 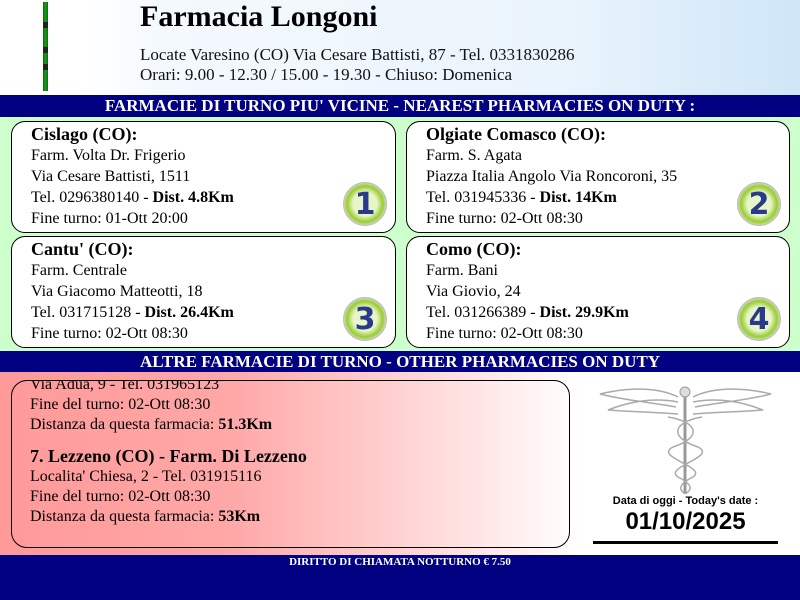 I want to click on list-item-distance: 51.3Km, so click(x=245, y=424).